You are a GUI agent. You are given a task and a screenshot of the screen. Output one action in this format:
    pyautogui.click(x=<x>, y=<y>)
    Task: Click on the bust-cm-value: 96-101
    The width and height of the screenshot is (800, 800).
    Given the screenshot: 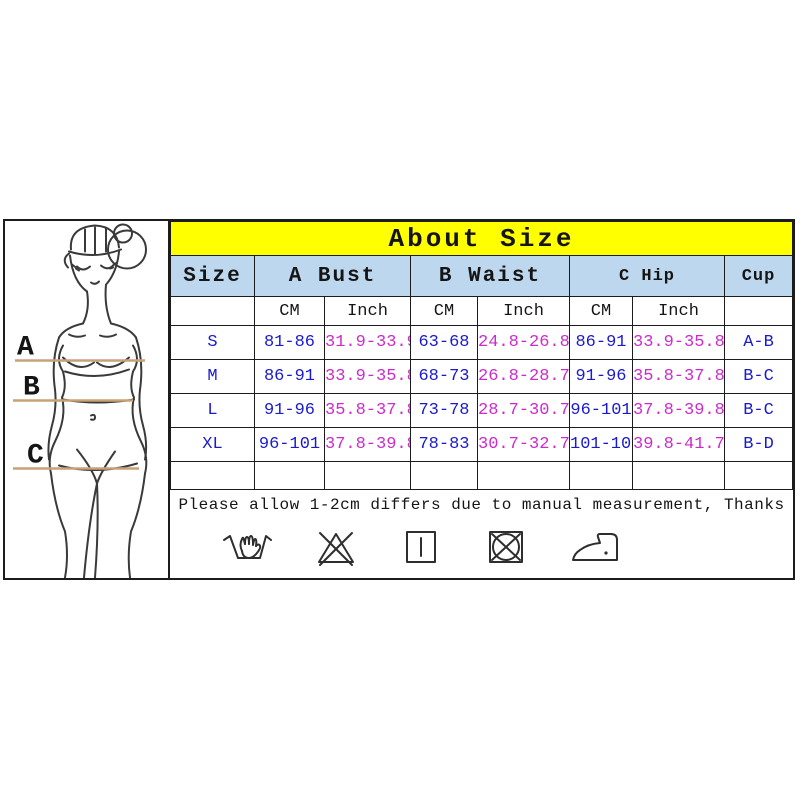 What is the action you would take?
    pyautogui.click(x=289, y=444)
    